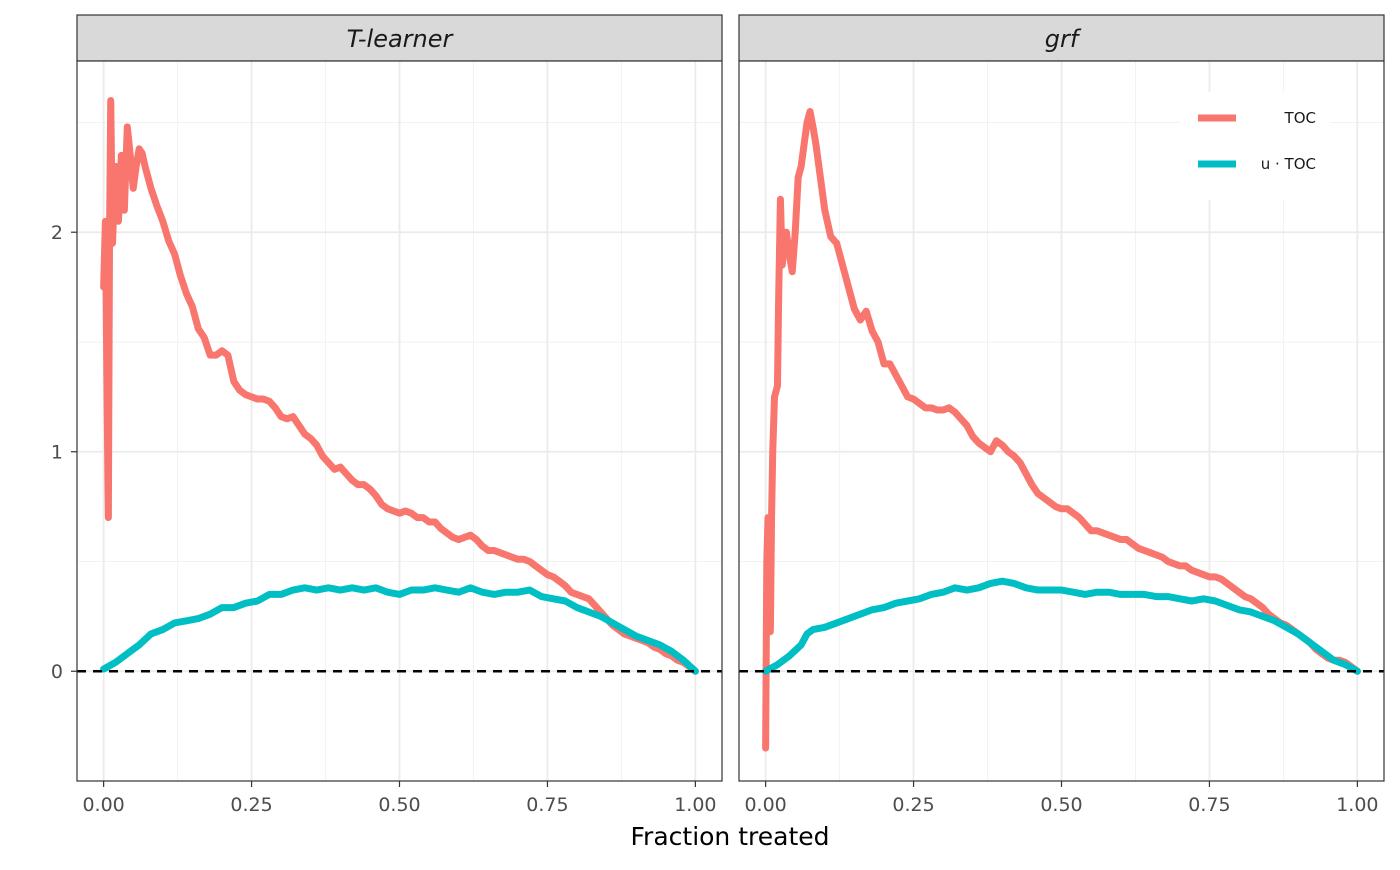 The height and width of the screenshot is (870, 1400). What do you see at coordinates (1288, 164) in the screenshot?
I see `legend-label: u · TOC` at bounding box center [1288, 164].